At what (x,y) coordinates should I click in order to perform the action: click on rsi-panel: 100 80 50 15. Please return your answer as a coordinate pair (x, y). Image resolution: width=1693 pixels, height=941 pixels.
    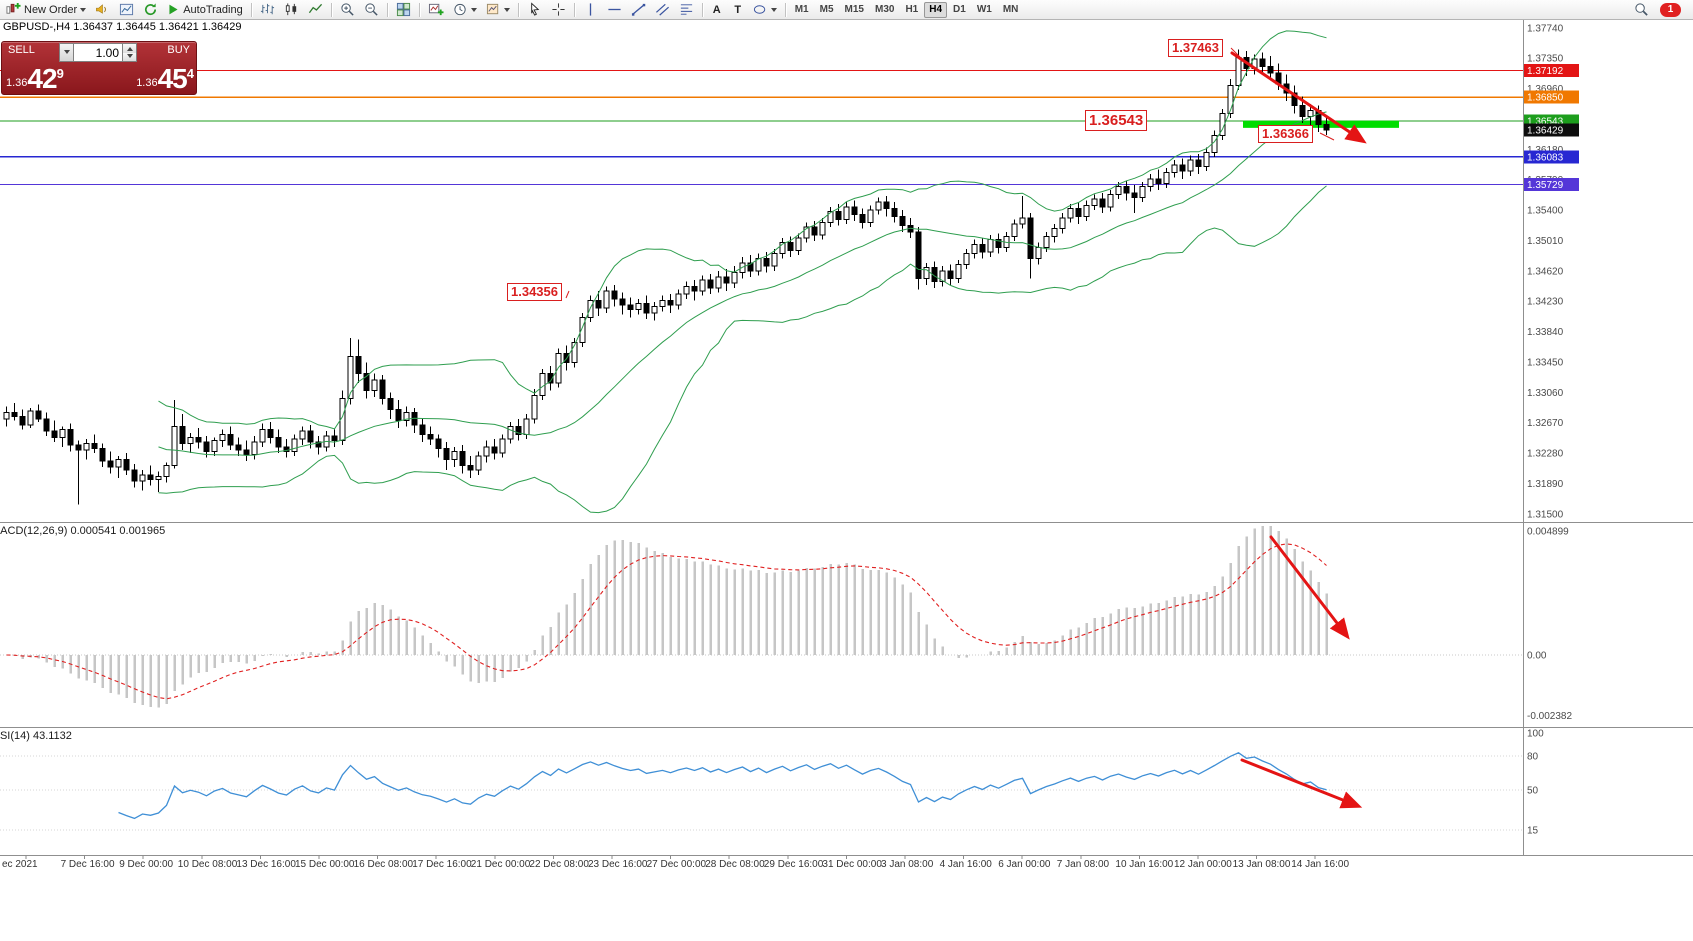
    Looking at the image, I should click on (772, 782).